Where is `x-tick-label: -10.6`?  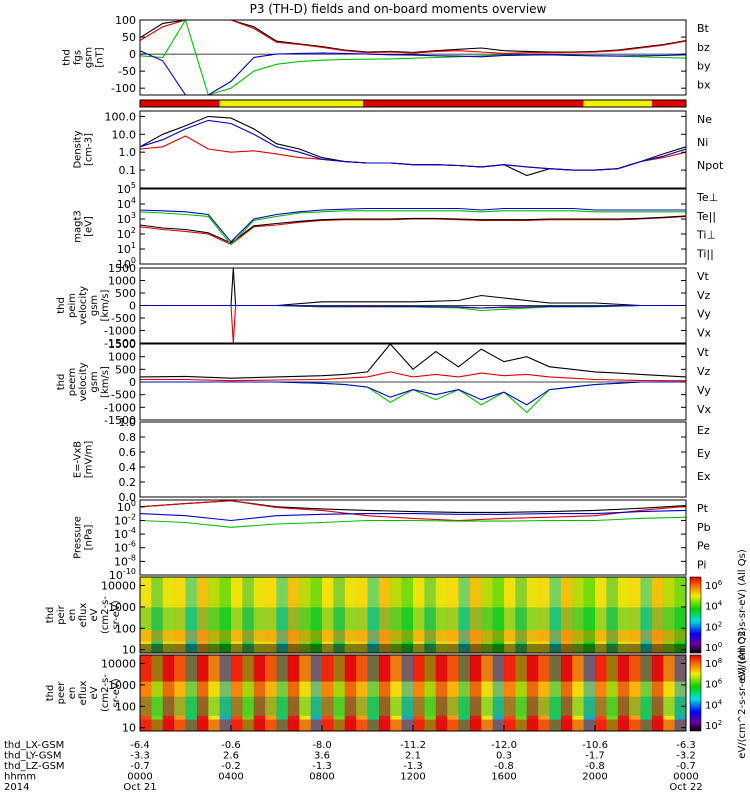
x-tick-label: -10.6 is located at coordinates (595, 745).